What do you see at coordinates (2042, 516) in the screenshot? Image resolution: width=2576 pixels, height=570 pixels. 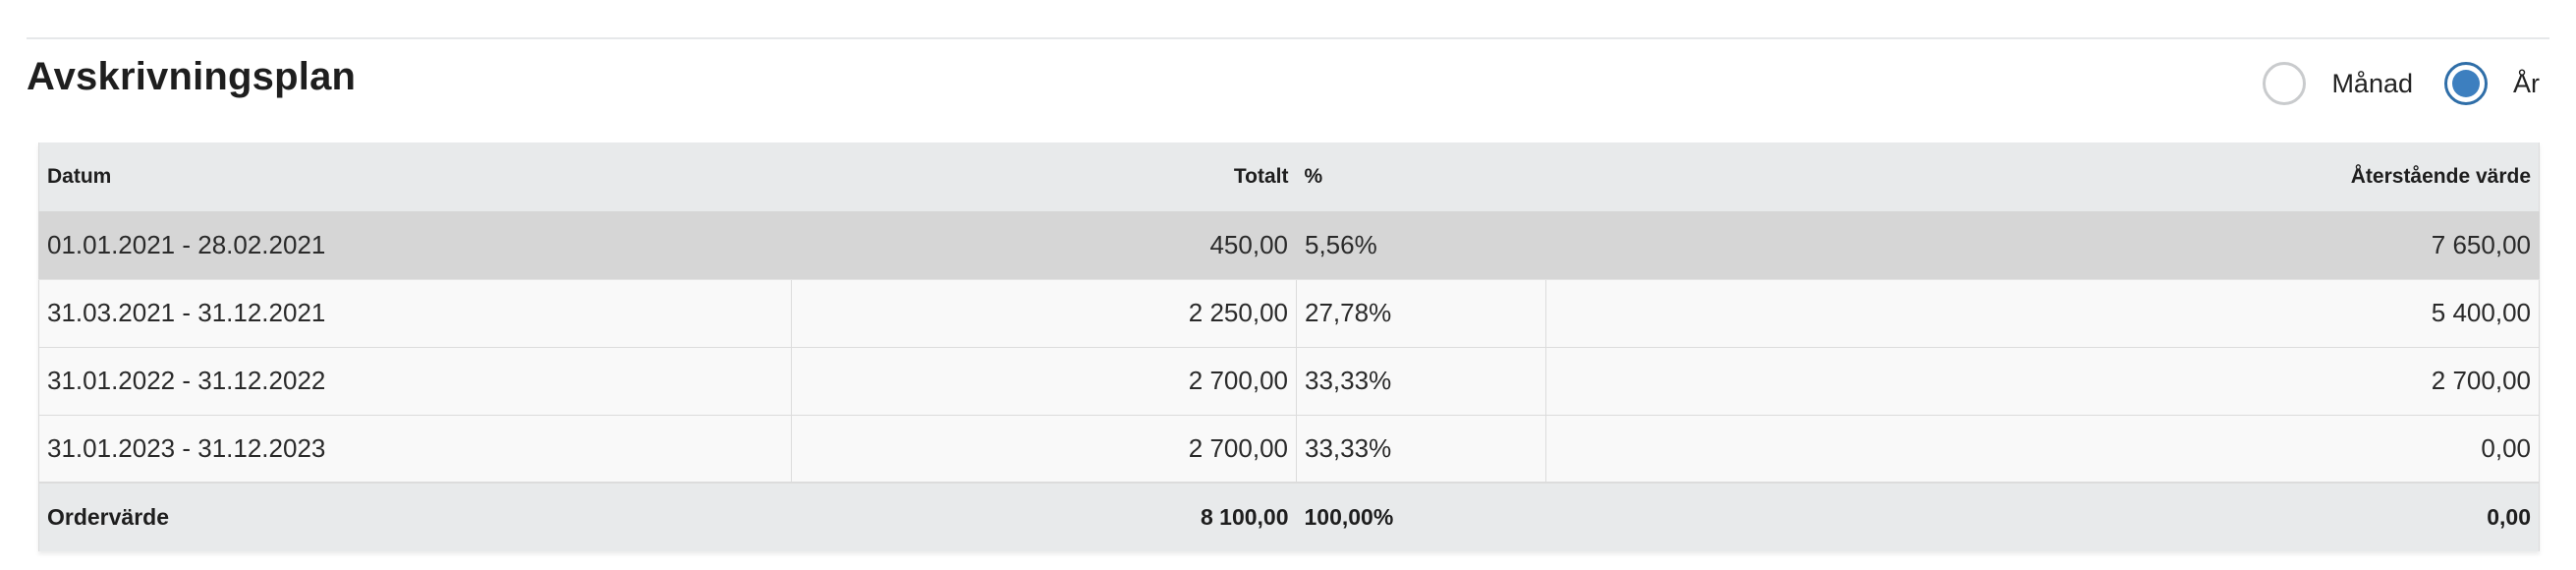 I see `footer-remaining: 0,00` at bounding box center [2042, 516].